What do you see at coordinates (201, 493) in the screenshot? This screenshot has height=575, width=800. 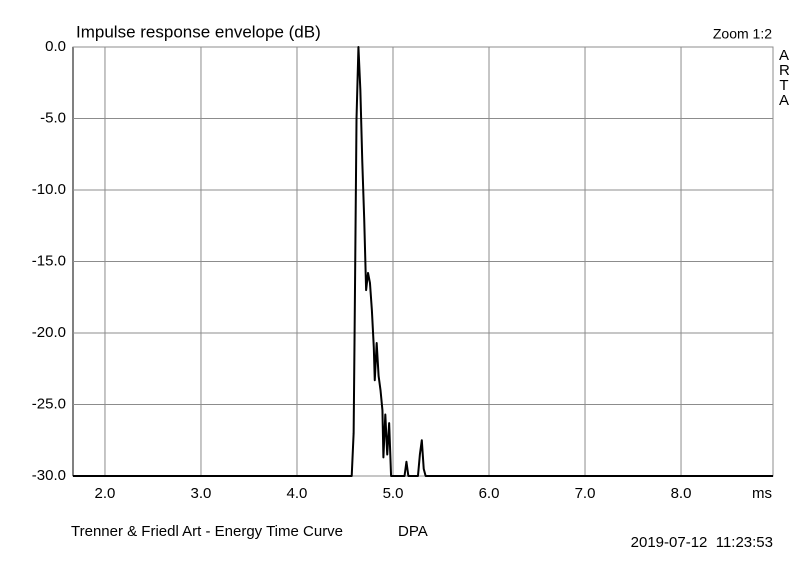 I see `x-tick-label: 3.0` at bounding box center [201, 493].